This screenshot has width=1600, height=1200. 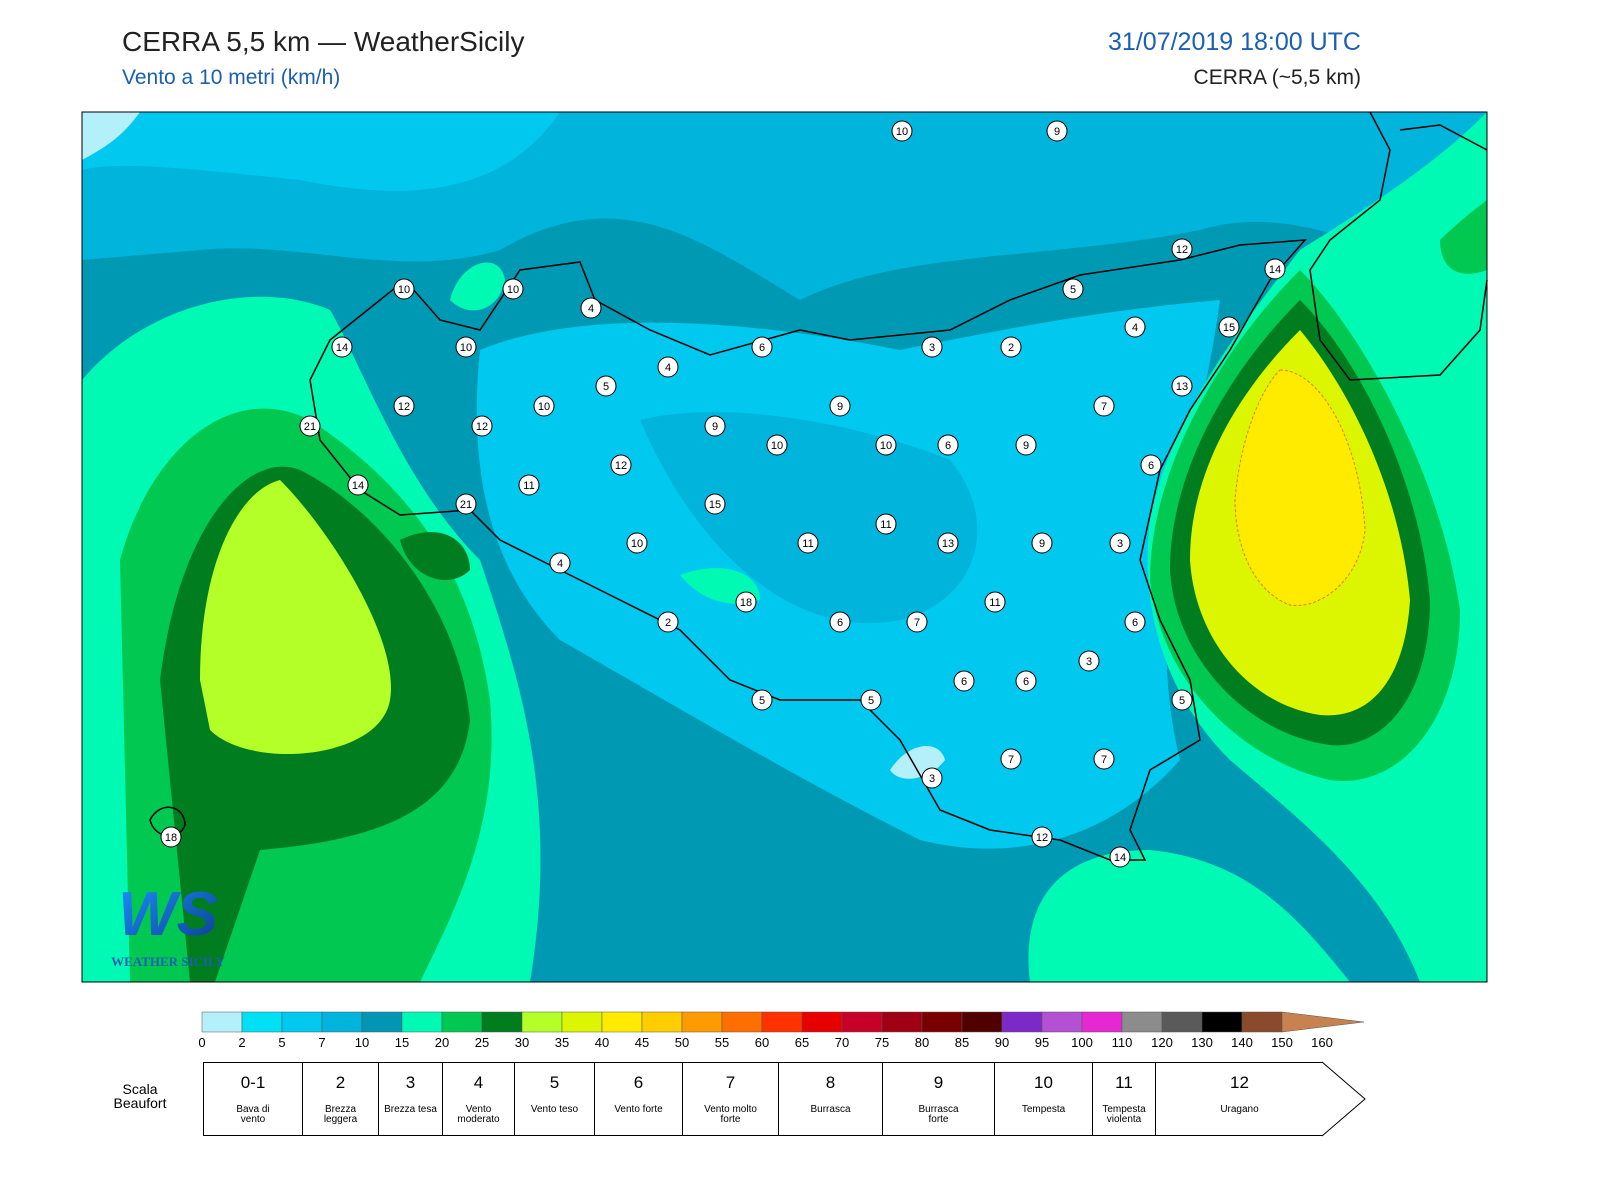 I want to click on logo-mark: WS, so click(x=168, y=914).